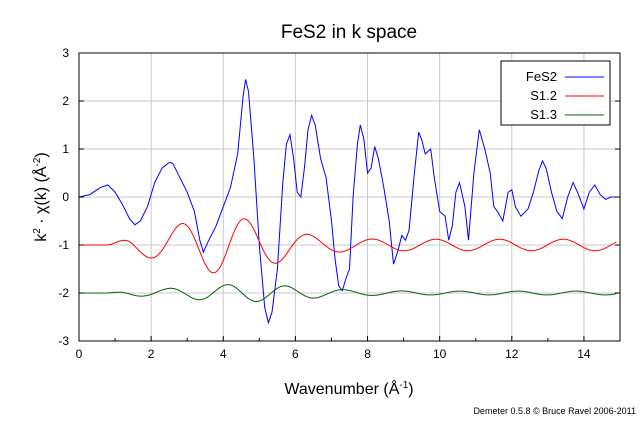  Describe the element at coordinates (151, 354) in the screenshot. I see `x-tick-label: 2` at that location.